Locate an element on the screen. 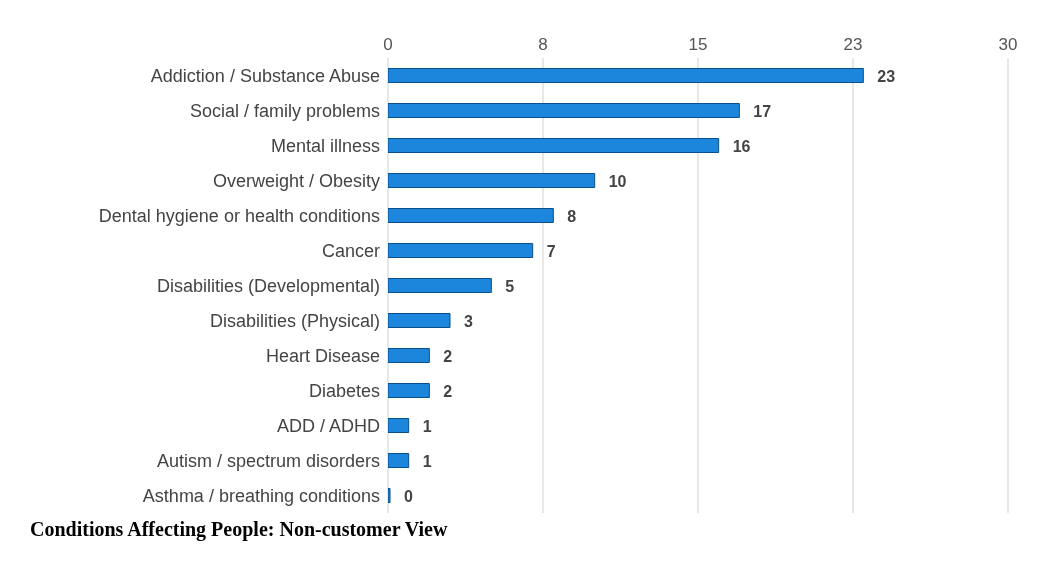 Image resolution: width=1057 pixels, height=562 pixels. data-label: 16 is located at coordinates (741, 146).